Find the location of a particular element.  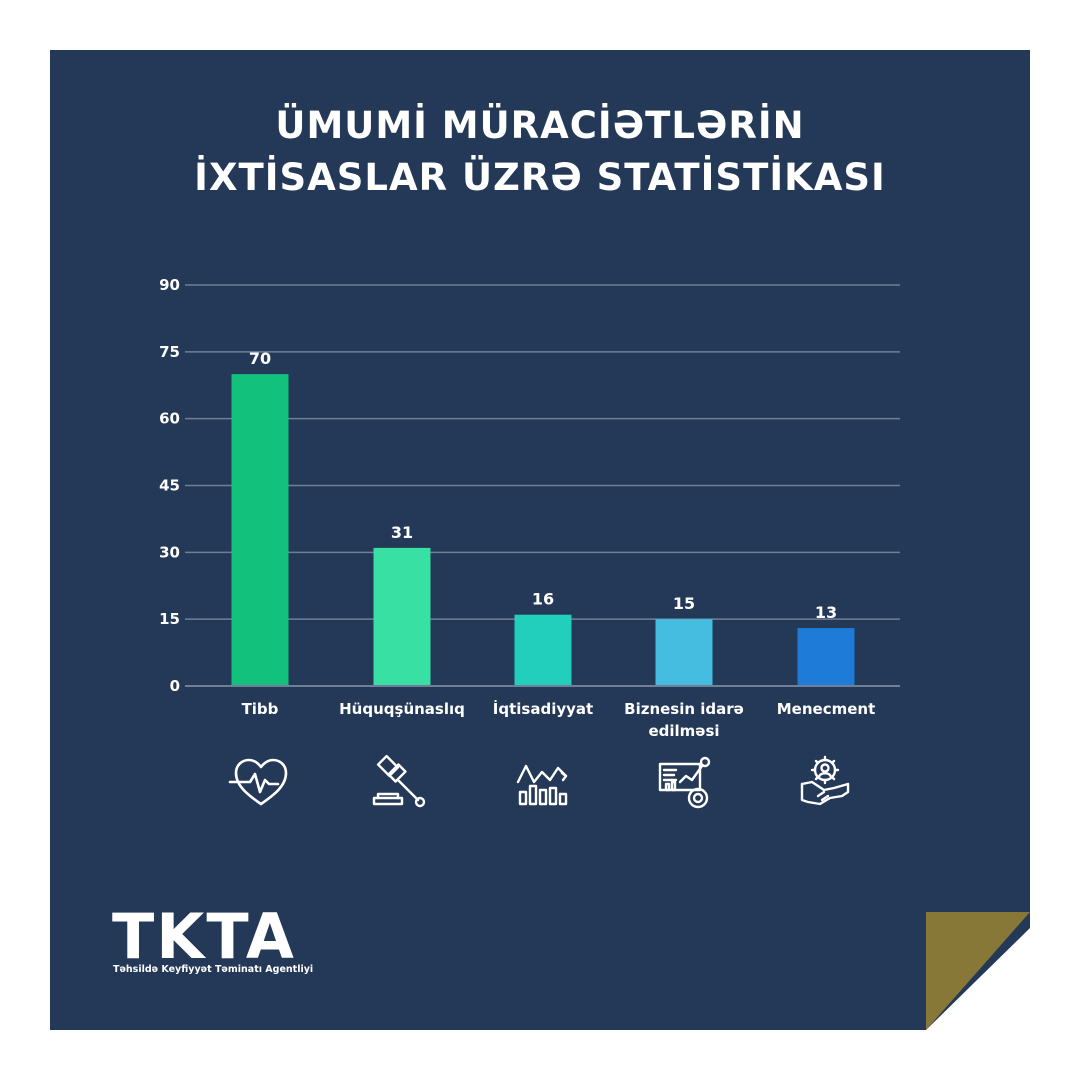

x-tick-label: Menecment is located at coordinates (826, 709).